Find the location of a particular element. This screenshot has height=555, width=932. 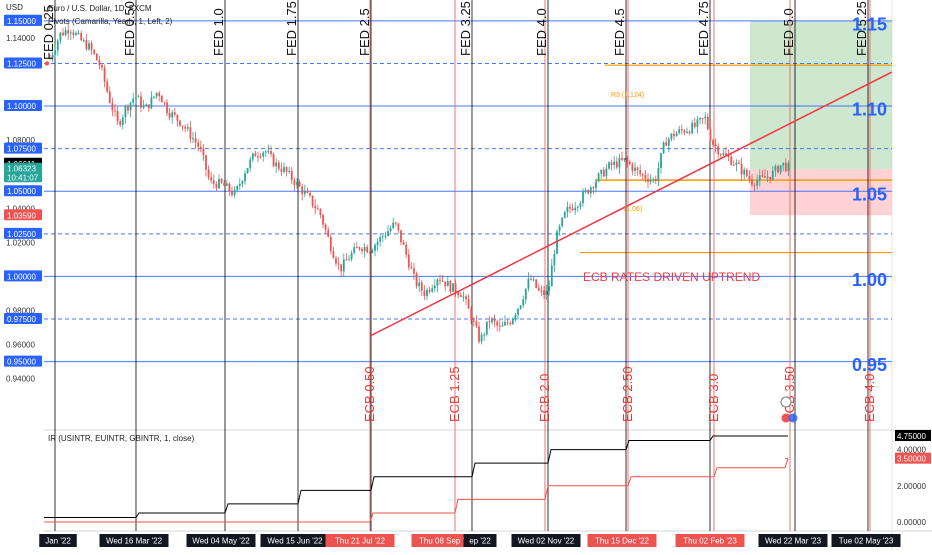

start-marker is located at coordinates (47, 63).